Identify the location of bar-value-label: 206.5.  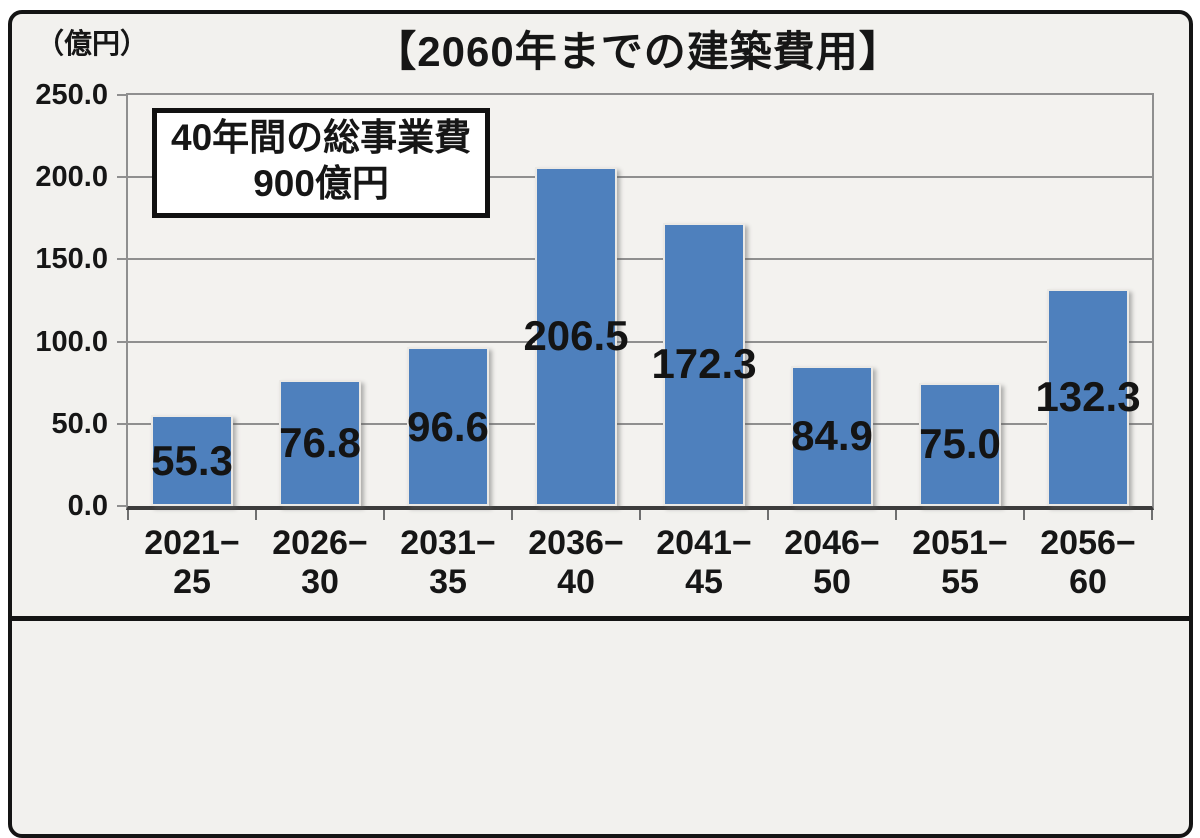
(576, 336).